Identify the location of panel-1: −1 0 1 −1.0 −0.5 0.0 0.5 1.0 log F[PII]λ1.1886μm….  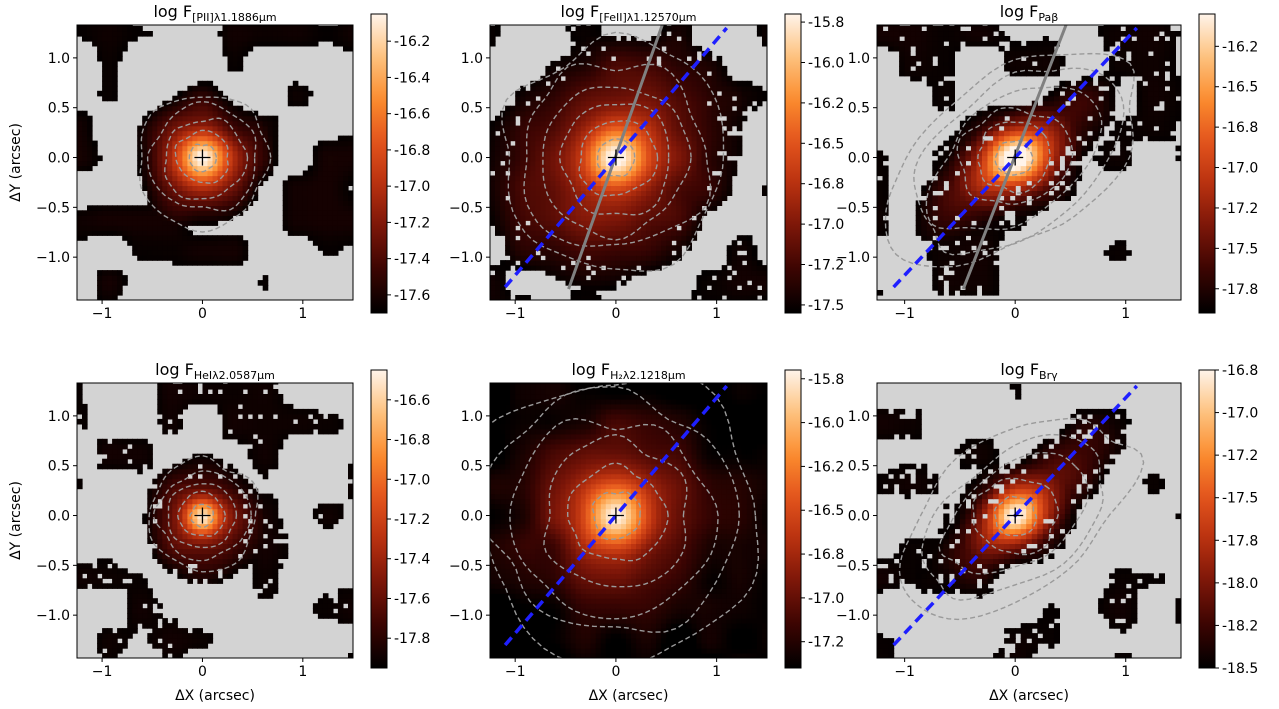
(219, 162).